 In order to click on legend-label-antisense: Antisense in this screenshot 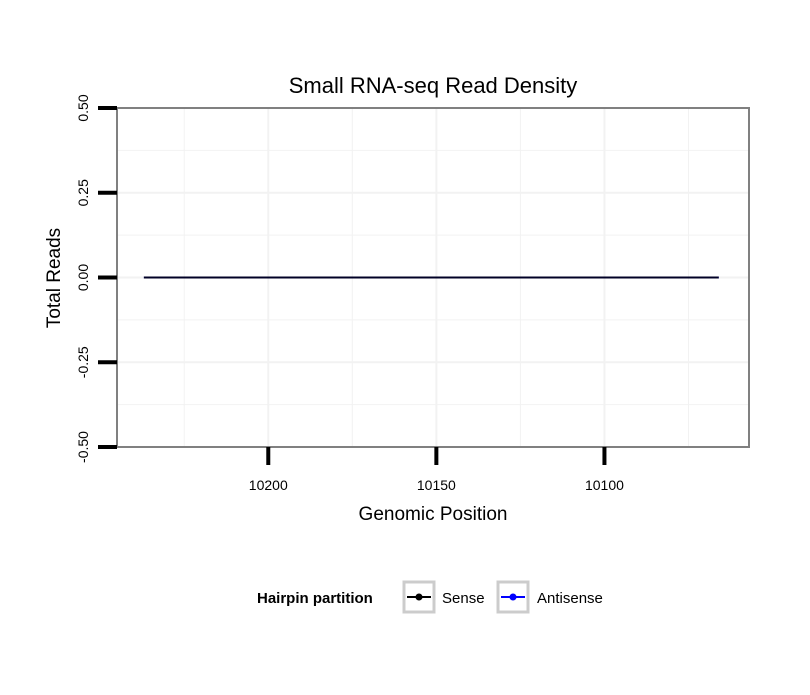, I will do `click(570, 598)`.